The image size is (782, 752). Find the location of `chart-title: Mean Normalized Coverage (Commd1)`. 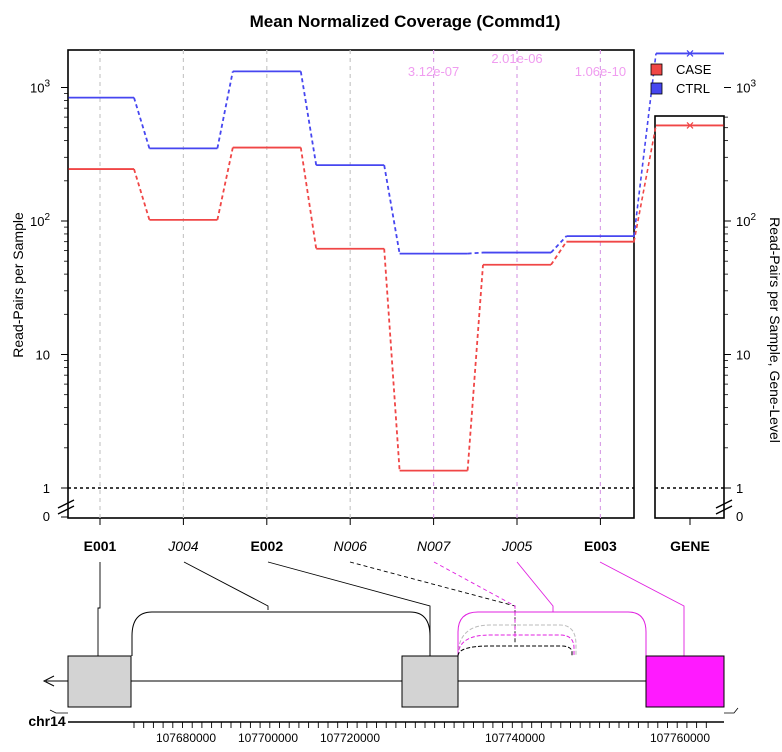

chart-title: Mean Normalized Coverage (Commd1) is located at coordinates (405, 21).